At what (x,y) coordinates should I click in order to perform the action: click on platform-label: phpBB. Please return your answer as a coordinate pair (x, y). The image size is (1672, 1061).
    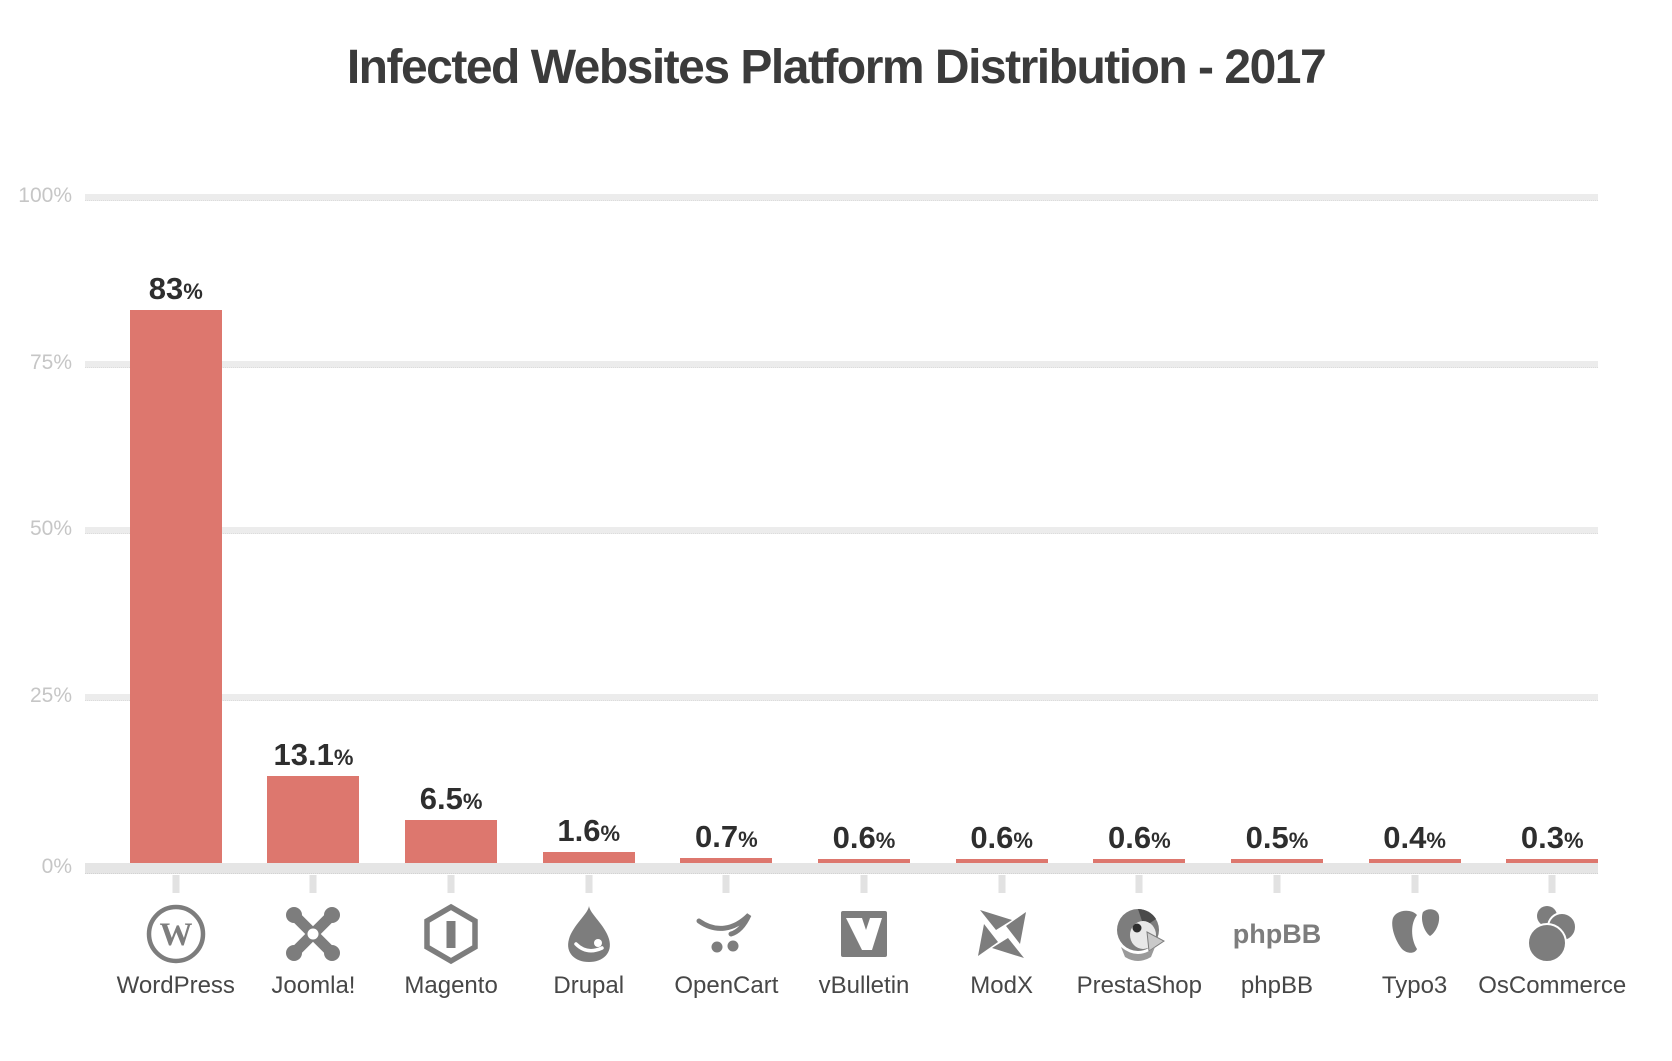
    Looking at the image, I should click on (1276, 985).